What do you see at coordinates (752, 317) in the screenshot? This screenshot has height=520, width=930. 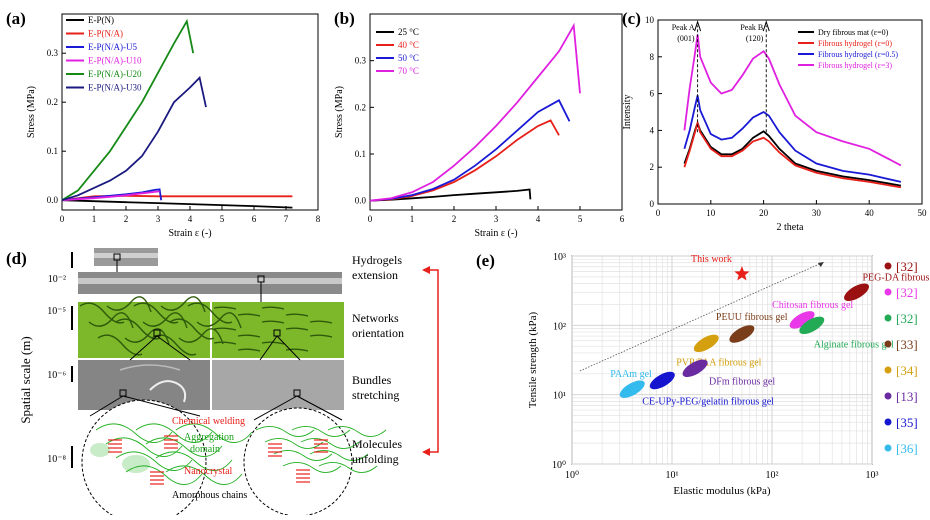 I see `point-label: PEUU fibrous gel` at bounding box center [752, 317].